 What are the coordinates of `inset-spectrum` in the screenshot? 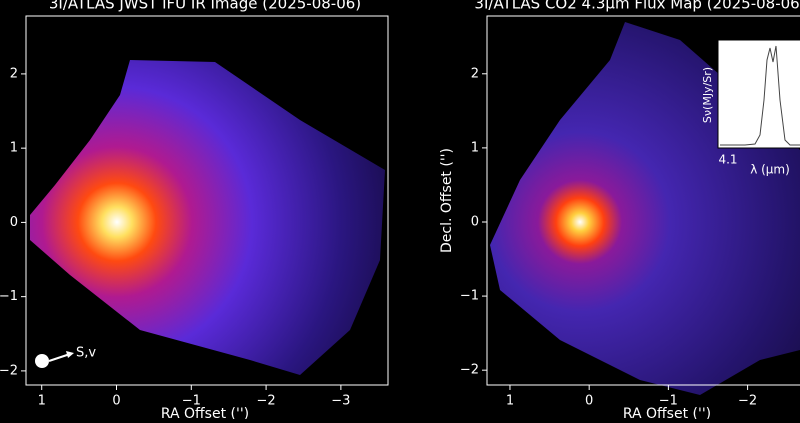 It's located at (760, 95).